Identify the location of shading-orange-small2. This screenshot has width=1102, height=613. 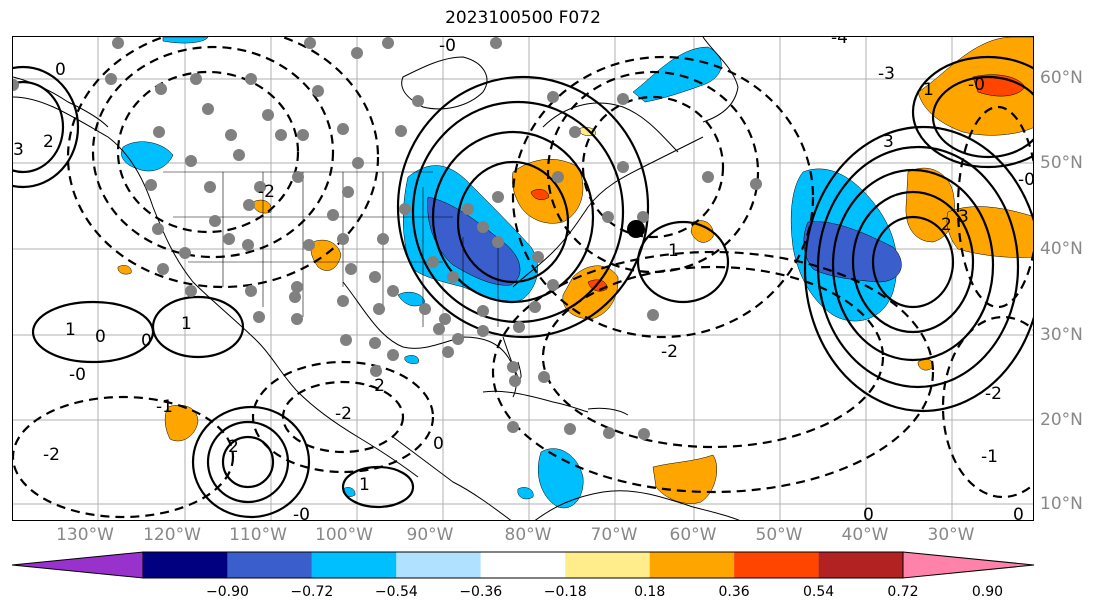
(925, 365).